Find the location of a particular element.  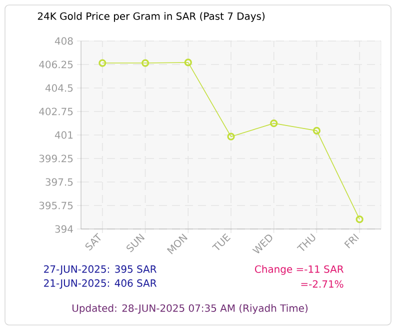

y-tick-label: 397.5 is located at coordinates (59, 182).